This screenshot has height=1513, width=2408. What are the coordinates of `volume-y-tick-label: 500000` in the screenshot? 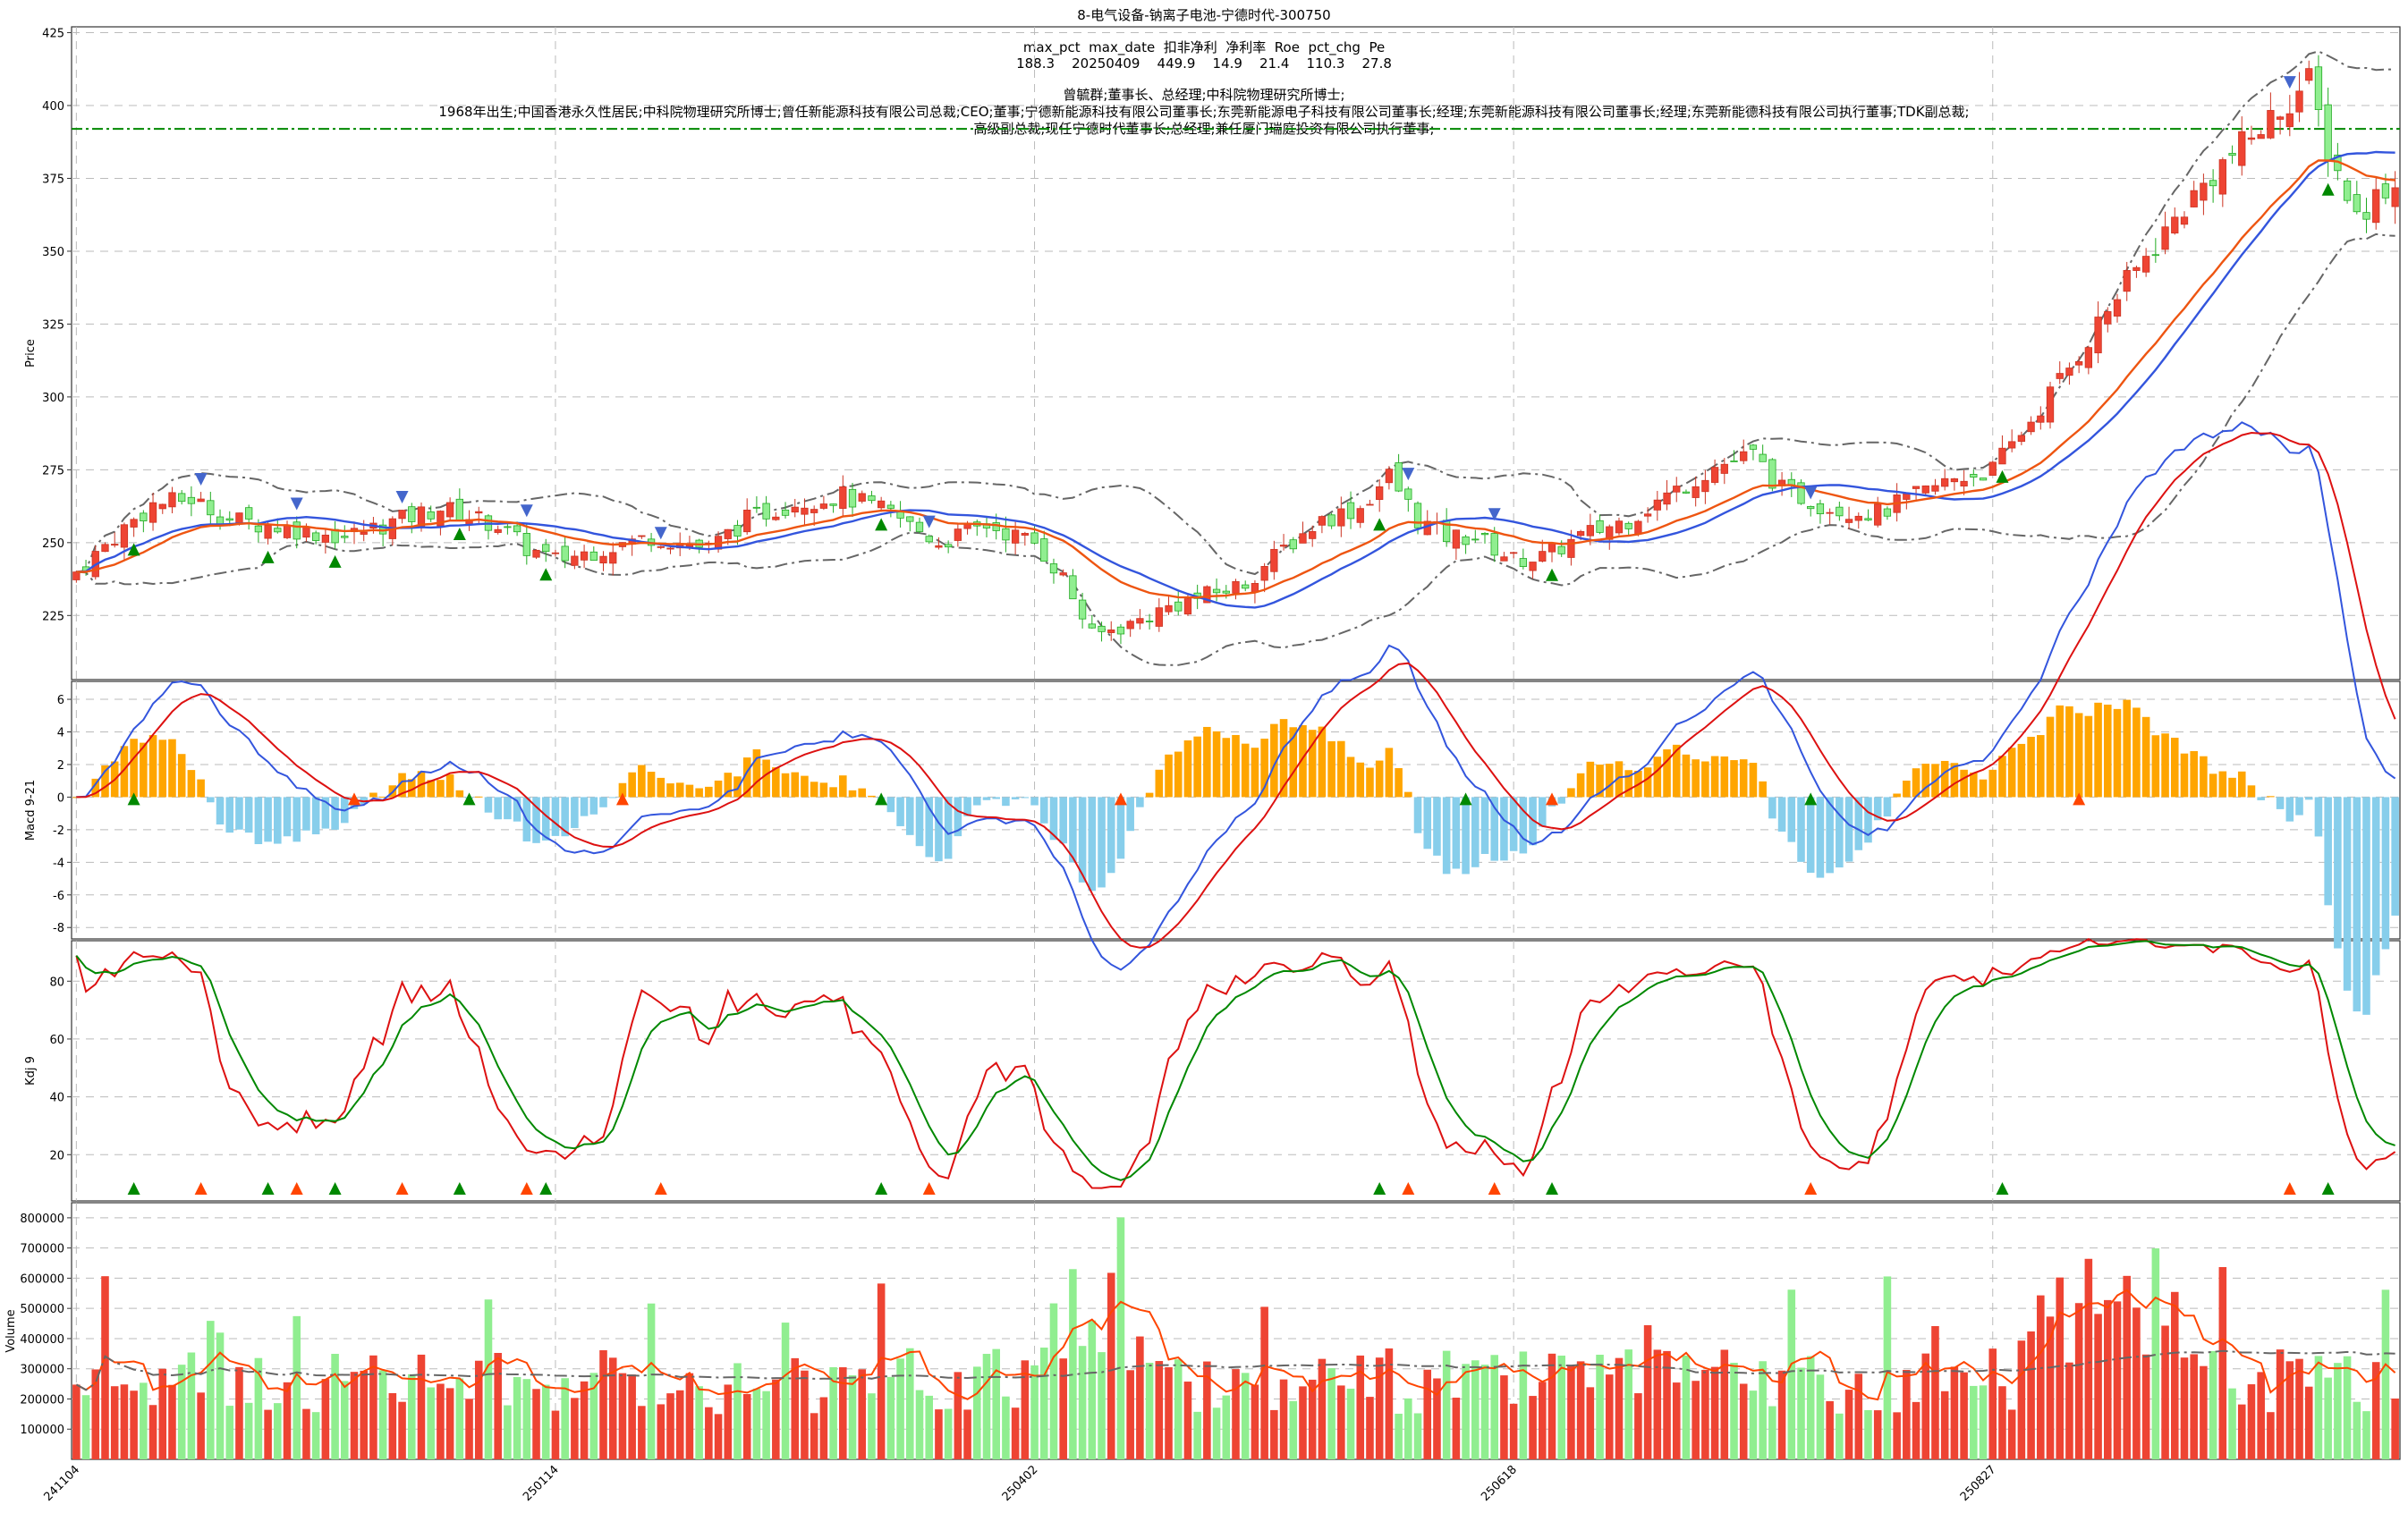 It's located at (42, 1310).